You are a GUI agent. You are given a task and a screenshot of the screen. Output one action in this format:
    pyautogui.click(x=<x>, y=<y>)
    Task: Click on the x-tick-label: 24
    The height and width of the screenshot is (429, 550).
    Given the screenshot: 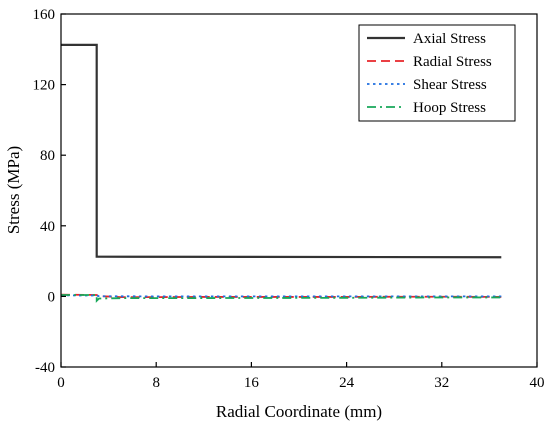 What is the action you would take?
    pyautogui.click(x=347, y=383)
    